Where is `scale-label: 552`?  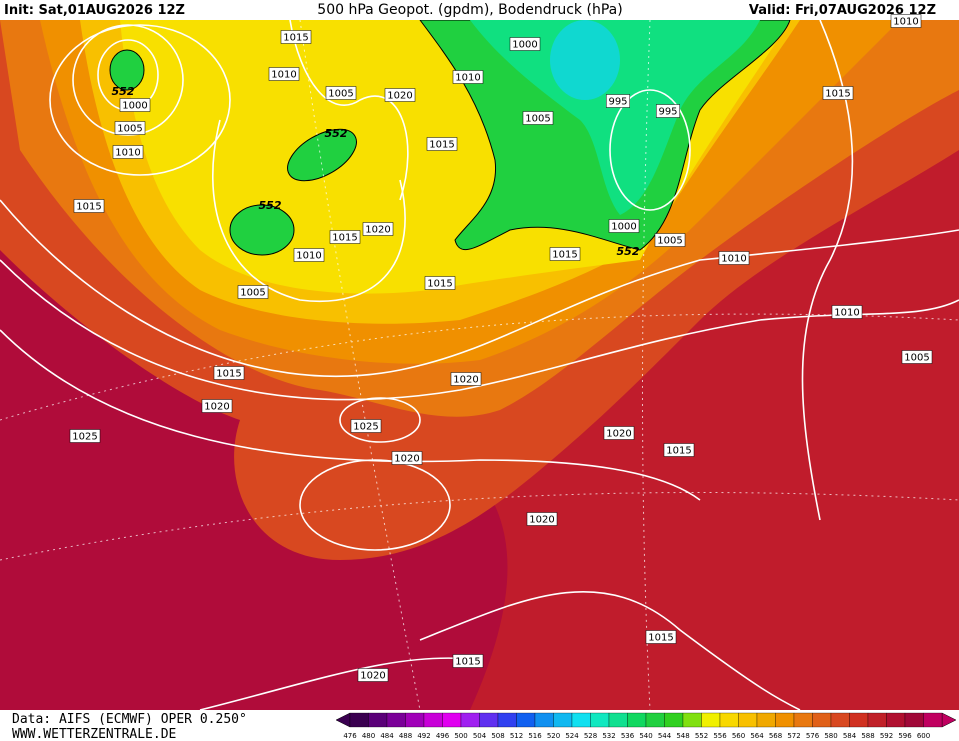 scale-label: 552 is located at coordinates (701, 736).